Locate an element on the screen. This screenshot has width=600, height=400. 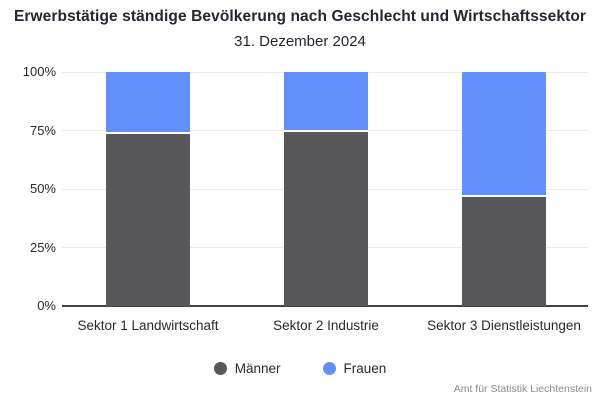
y-axis-tick-label: 25% is located at coordinates (42, 247).